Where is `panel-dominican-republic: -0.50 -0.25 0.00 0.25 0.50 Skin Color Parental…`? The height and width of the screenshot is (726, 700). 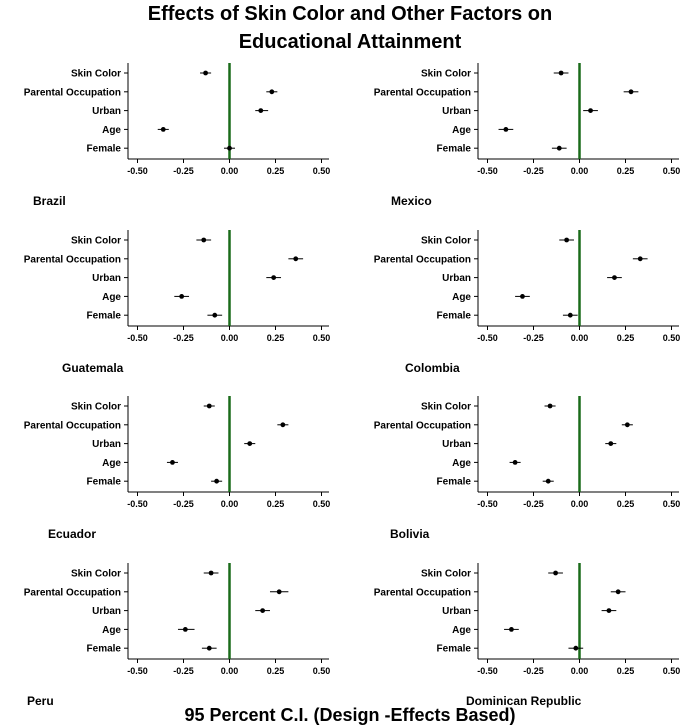 panel-dominican-republic: -0.50 -0.25 0.00 0.25 0.50 Skin Color Parental… is located at coordinates (527, 635).